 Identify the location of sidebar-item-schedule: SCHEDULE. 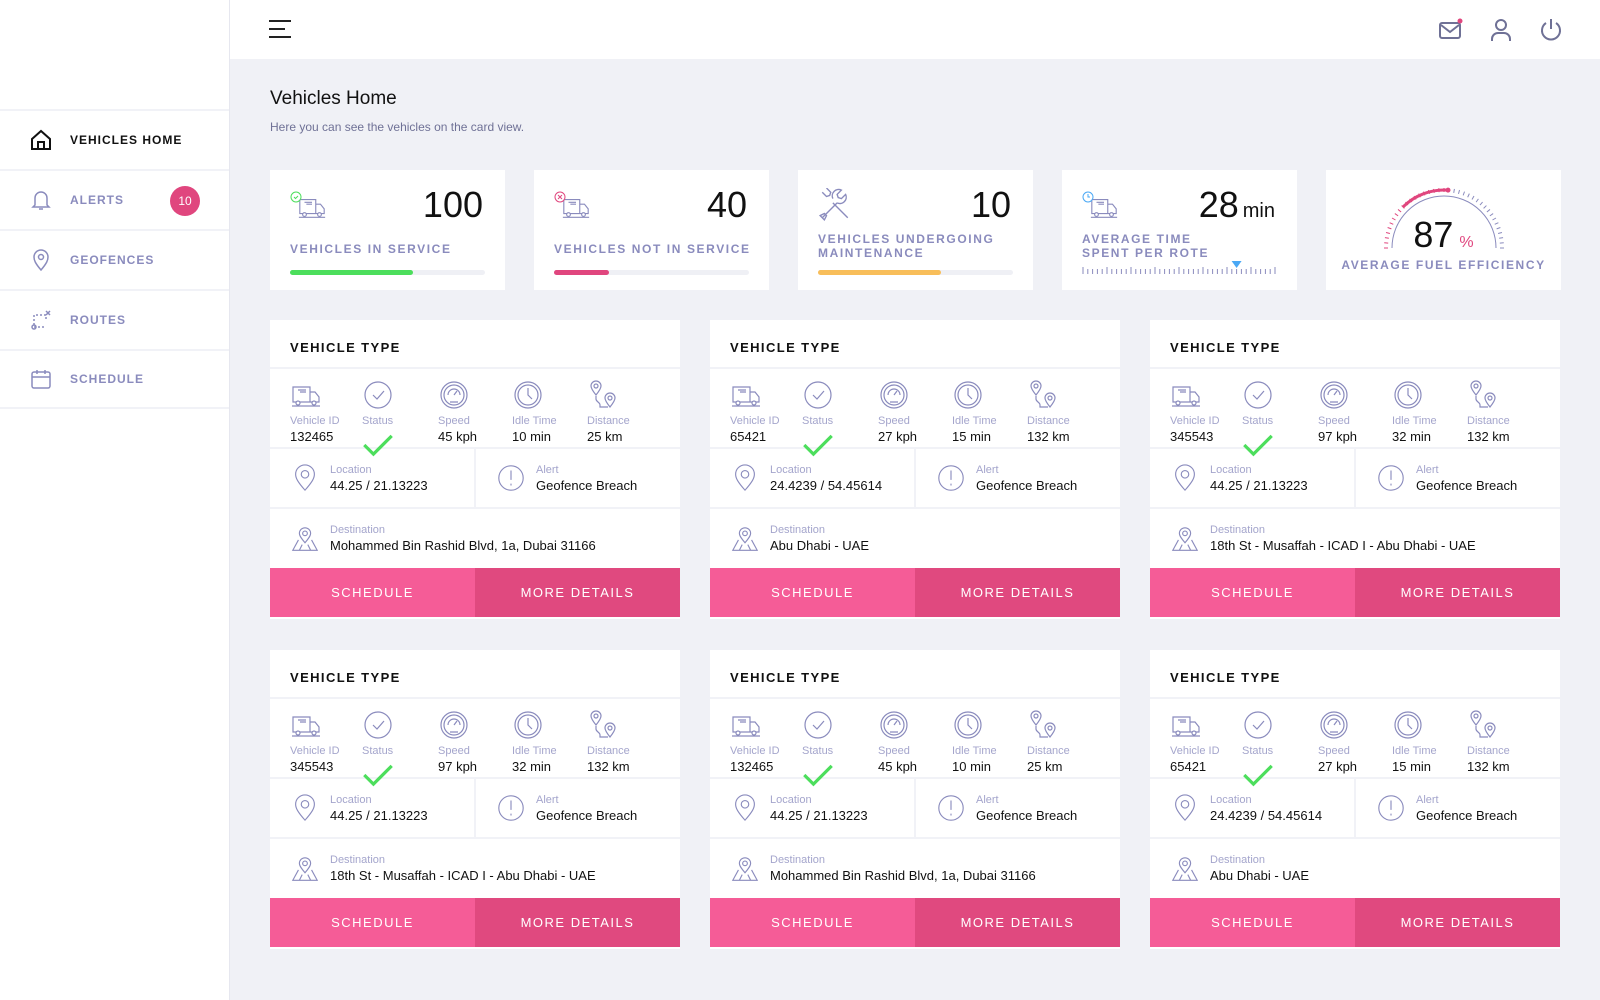
(114, 379).